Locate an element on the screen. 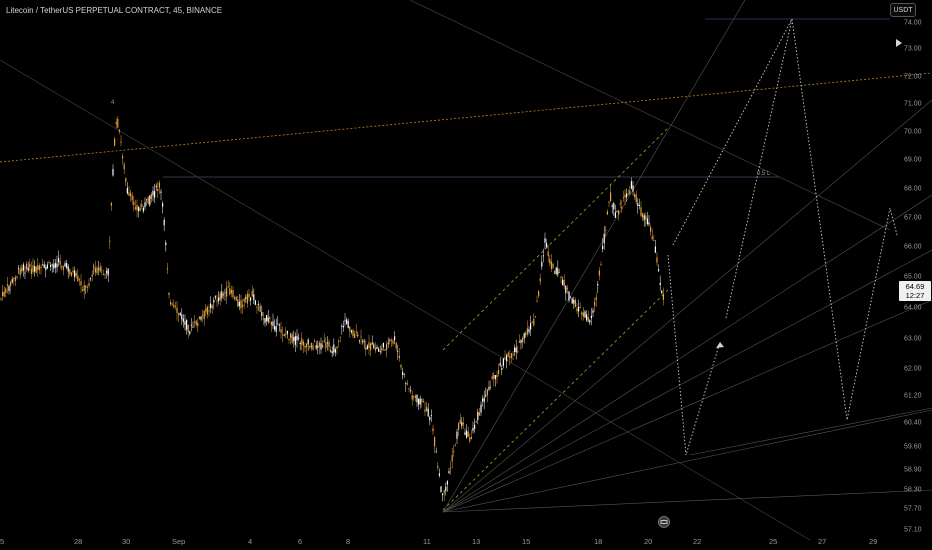 The image size is (932, 550). time-axis-label: 30 is located at coordinates (126, 541).